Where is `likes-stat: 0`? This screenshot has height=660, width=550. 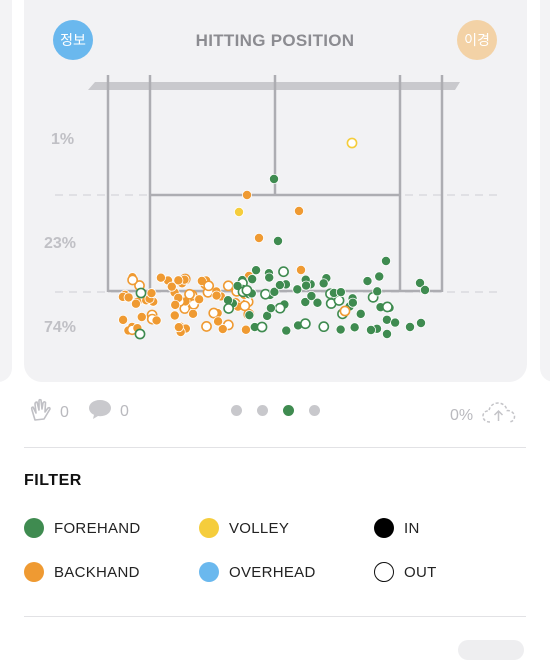 likes-stat: 0 is located at coordinates (49, 412).